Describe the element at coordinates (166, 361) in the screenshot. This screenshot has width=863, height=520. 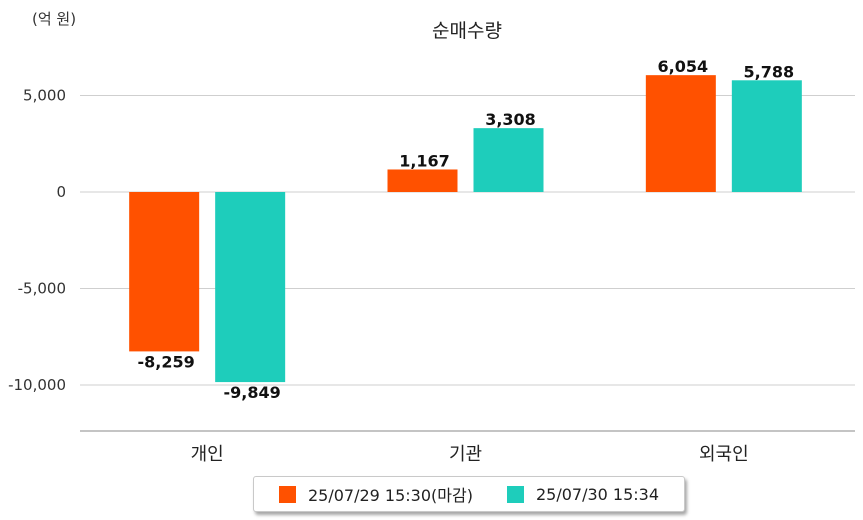
I see `data-label: -8,259` at that location.